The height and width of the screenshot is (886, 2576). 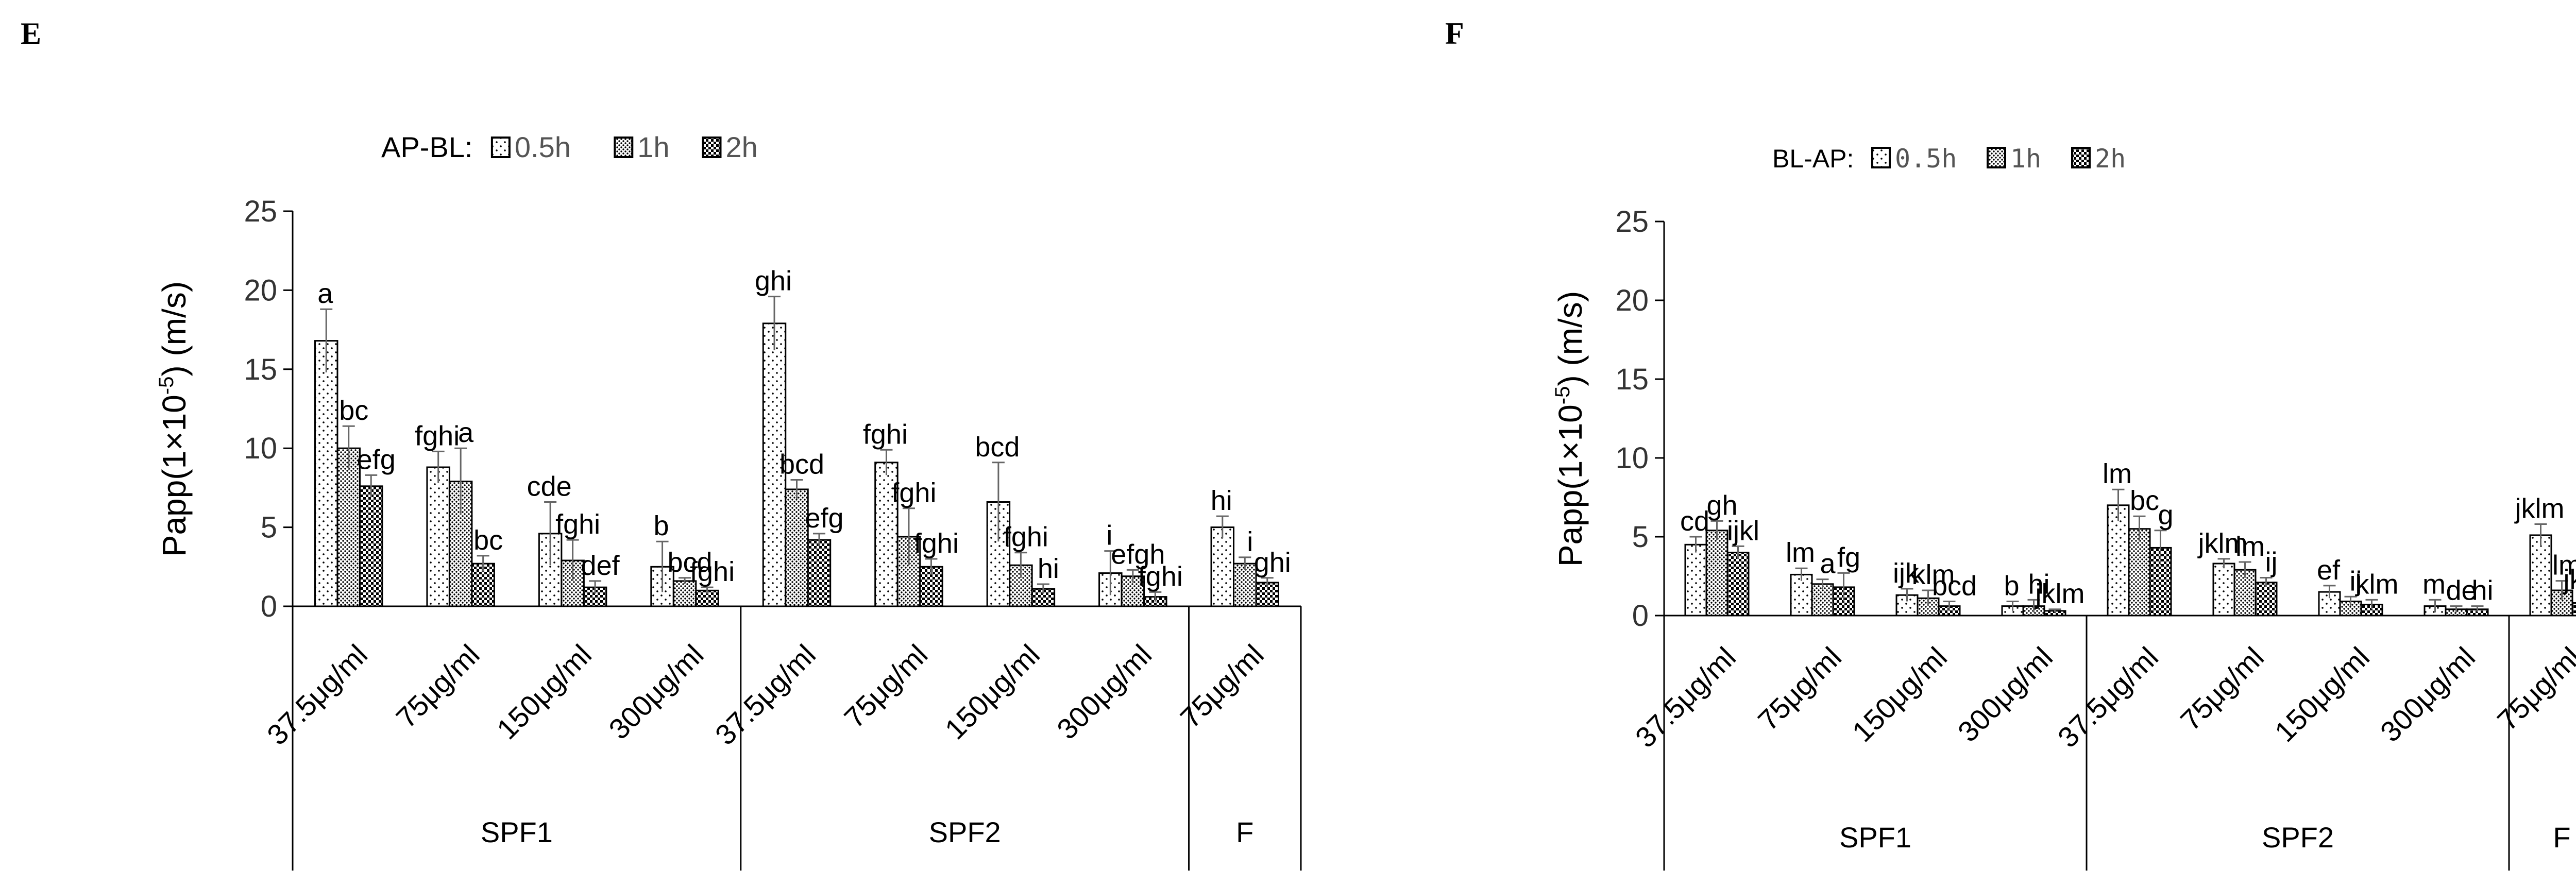 What do you see at coordinates (661, 525) in the screenshot?
I see `significance-label: b` at bounding box center [661, 525].